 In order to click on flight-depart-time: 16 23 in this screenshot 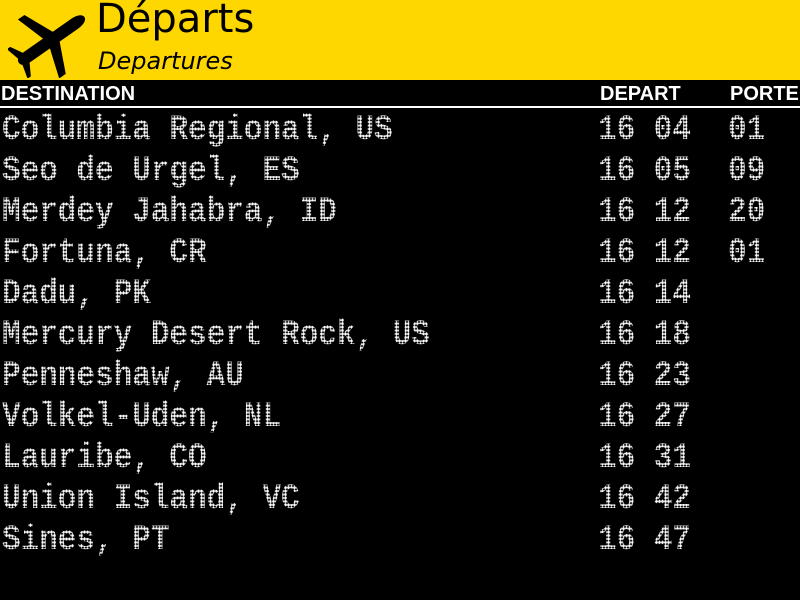, I will do `click(645, 376)`.